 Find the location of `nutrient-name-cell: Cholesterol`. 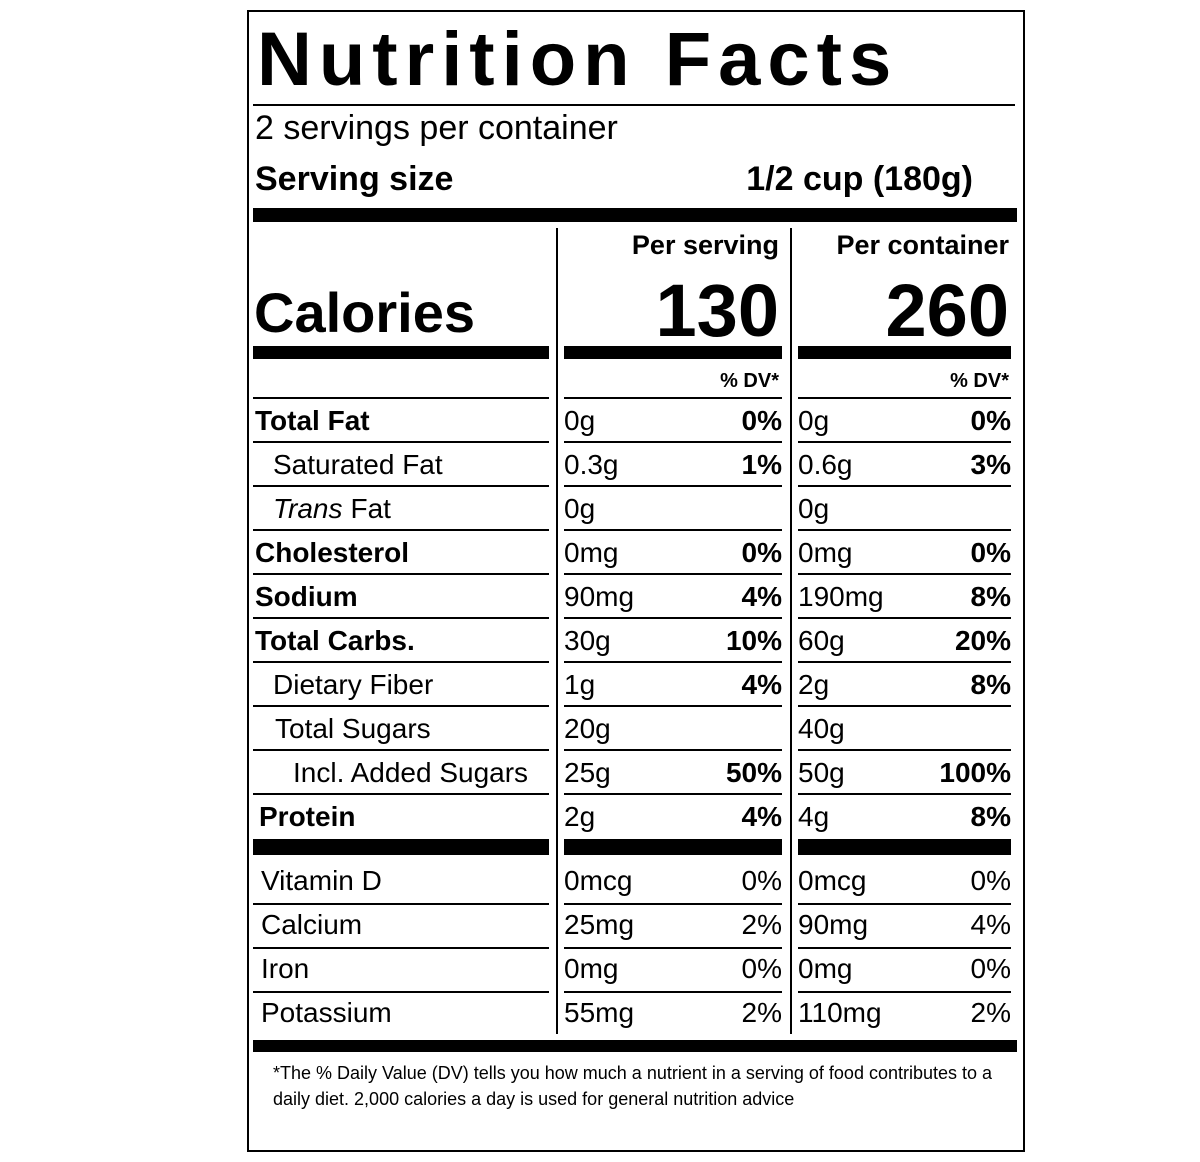

nutrient-name-cell: Cholesterol is located at coordinates (401, 553).